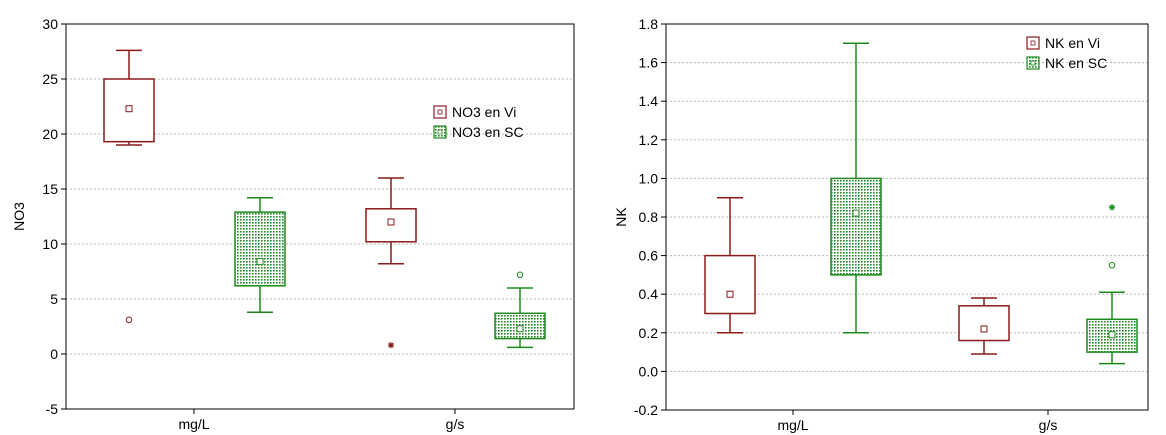  Describe the element at coordinates (520, 310) in the screenshot. I see `box-no3-en-sc-gs` at that location.